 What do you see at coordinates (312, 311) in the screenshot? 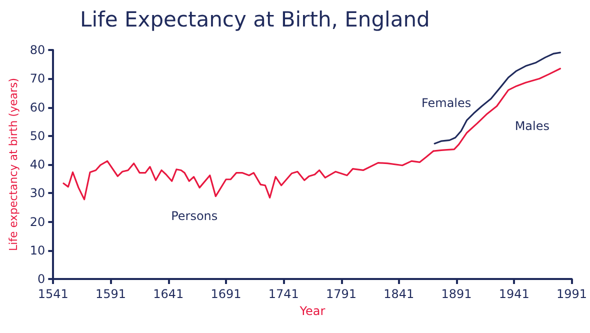
I see `x-axis-title: Year` at bounding box center [312, 311].